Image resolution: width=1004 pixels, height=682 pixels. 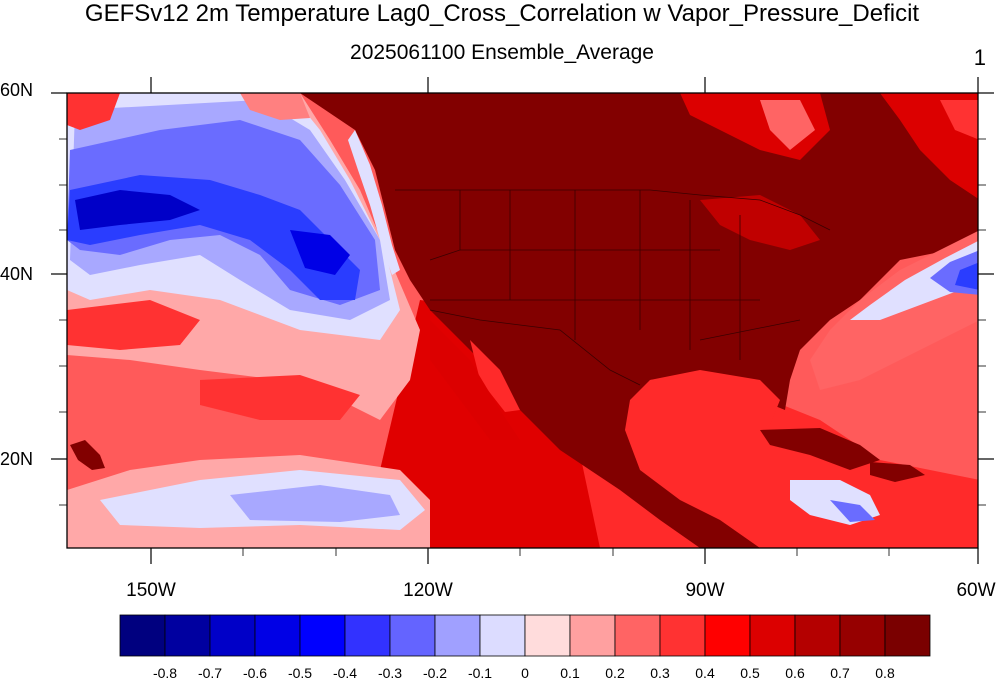 What do you see at coordinates (966, 276) in the screenshot?
I see `atlantic-blue-core` at bounding box center [966, 276].